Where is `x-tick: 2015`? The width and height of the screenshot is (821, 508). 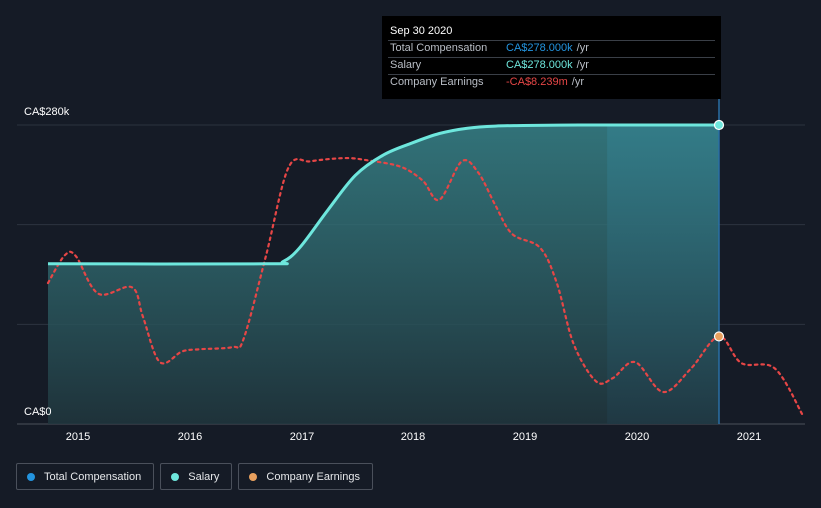
x-tick: 2015 is located at coordinates (78, 437).